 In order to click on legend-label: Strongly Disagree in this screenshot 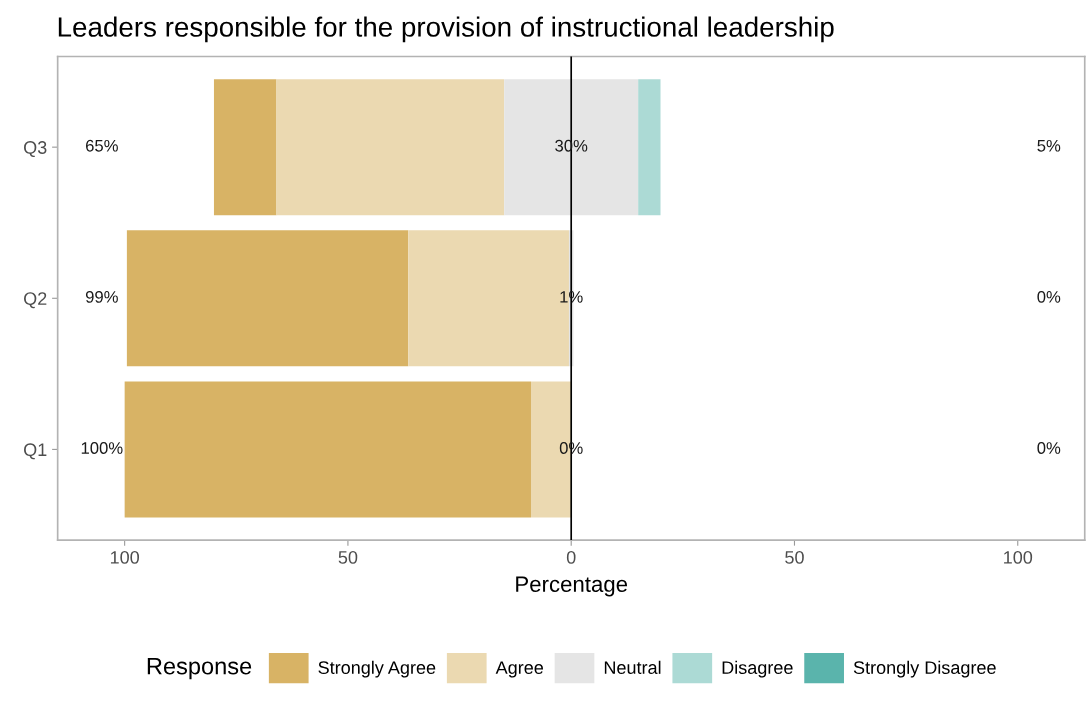, I will do `click(924, 669)`.